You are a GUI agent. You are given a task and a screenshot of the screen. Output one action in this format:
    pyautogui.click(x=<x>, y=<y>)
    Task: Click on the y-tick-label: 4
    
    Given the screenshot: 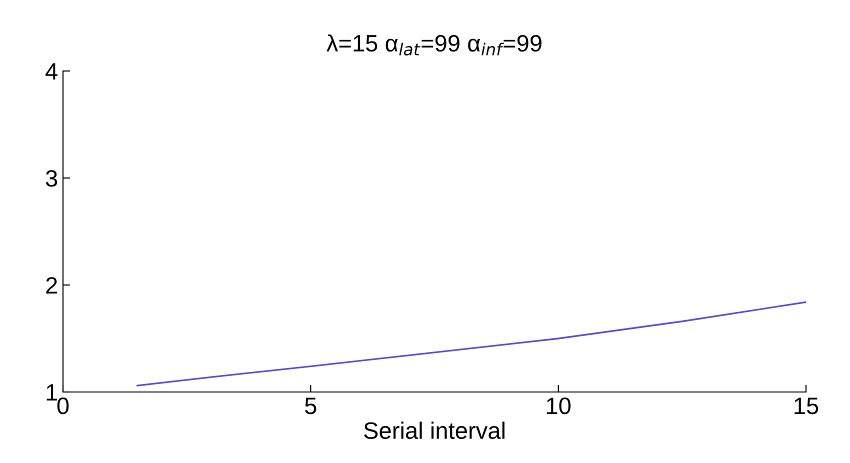 What is the action you would take?
    pyautogui.click(x=52, y=71)
    